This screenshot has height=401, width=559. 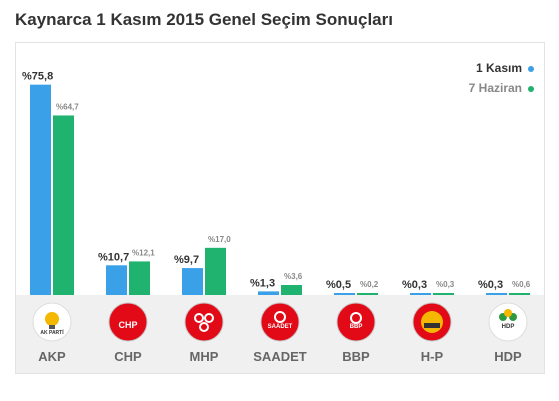 What do you see at coordinates (521, 284) in the screenshot?
I see `value-label-7haziran-hdp: %0,6` at bounding box center [521, 284].